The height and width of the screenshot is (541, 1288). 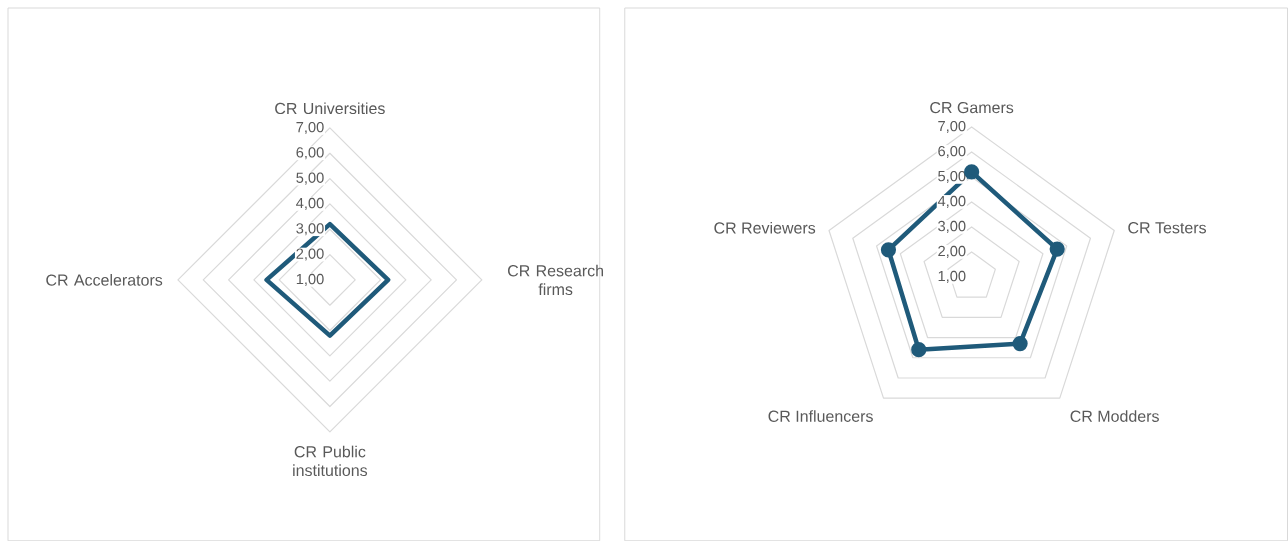 I want to click on spoke-label: CR Gamers, so click(x=972, y=107).